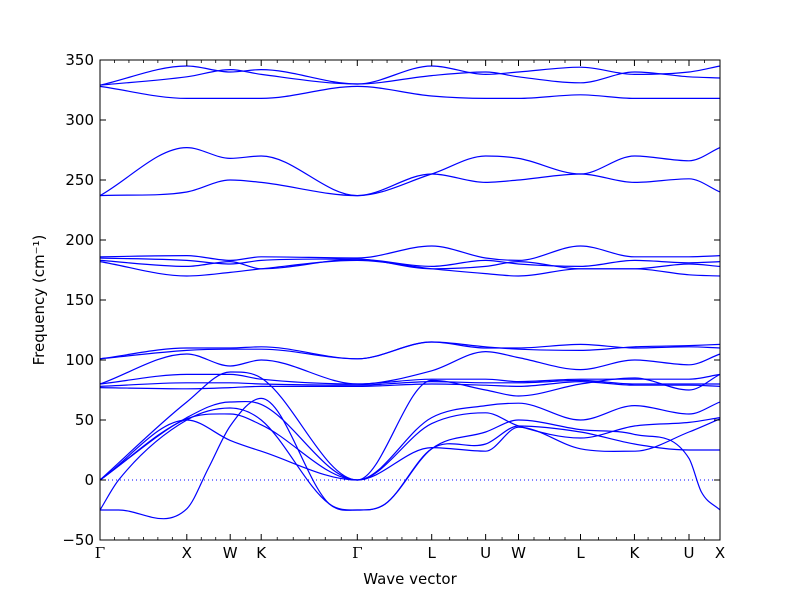 The image size is (800, 600). What do you see at coordinates (39, 300) in the screenshot?
I see `y-axis-label: Frequency (cm⁻¹)` at bounding box center [39, 300].